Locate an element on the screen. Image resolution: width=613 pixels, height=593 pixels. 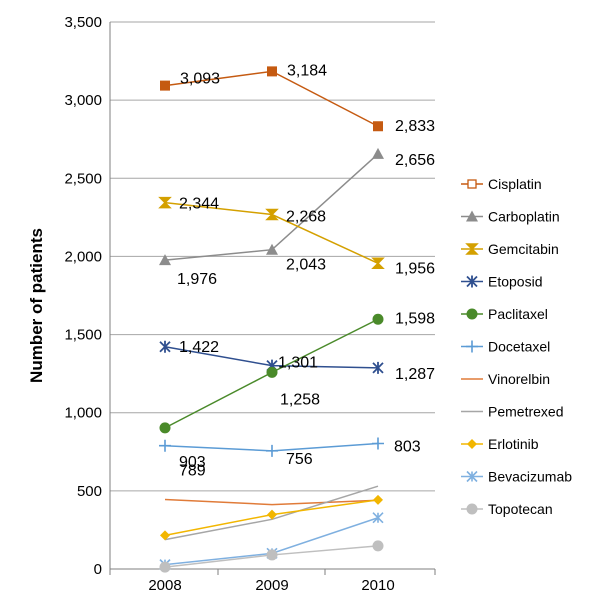
marker-x is located at coordinates (378, 518).